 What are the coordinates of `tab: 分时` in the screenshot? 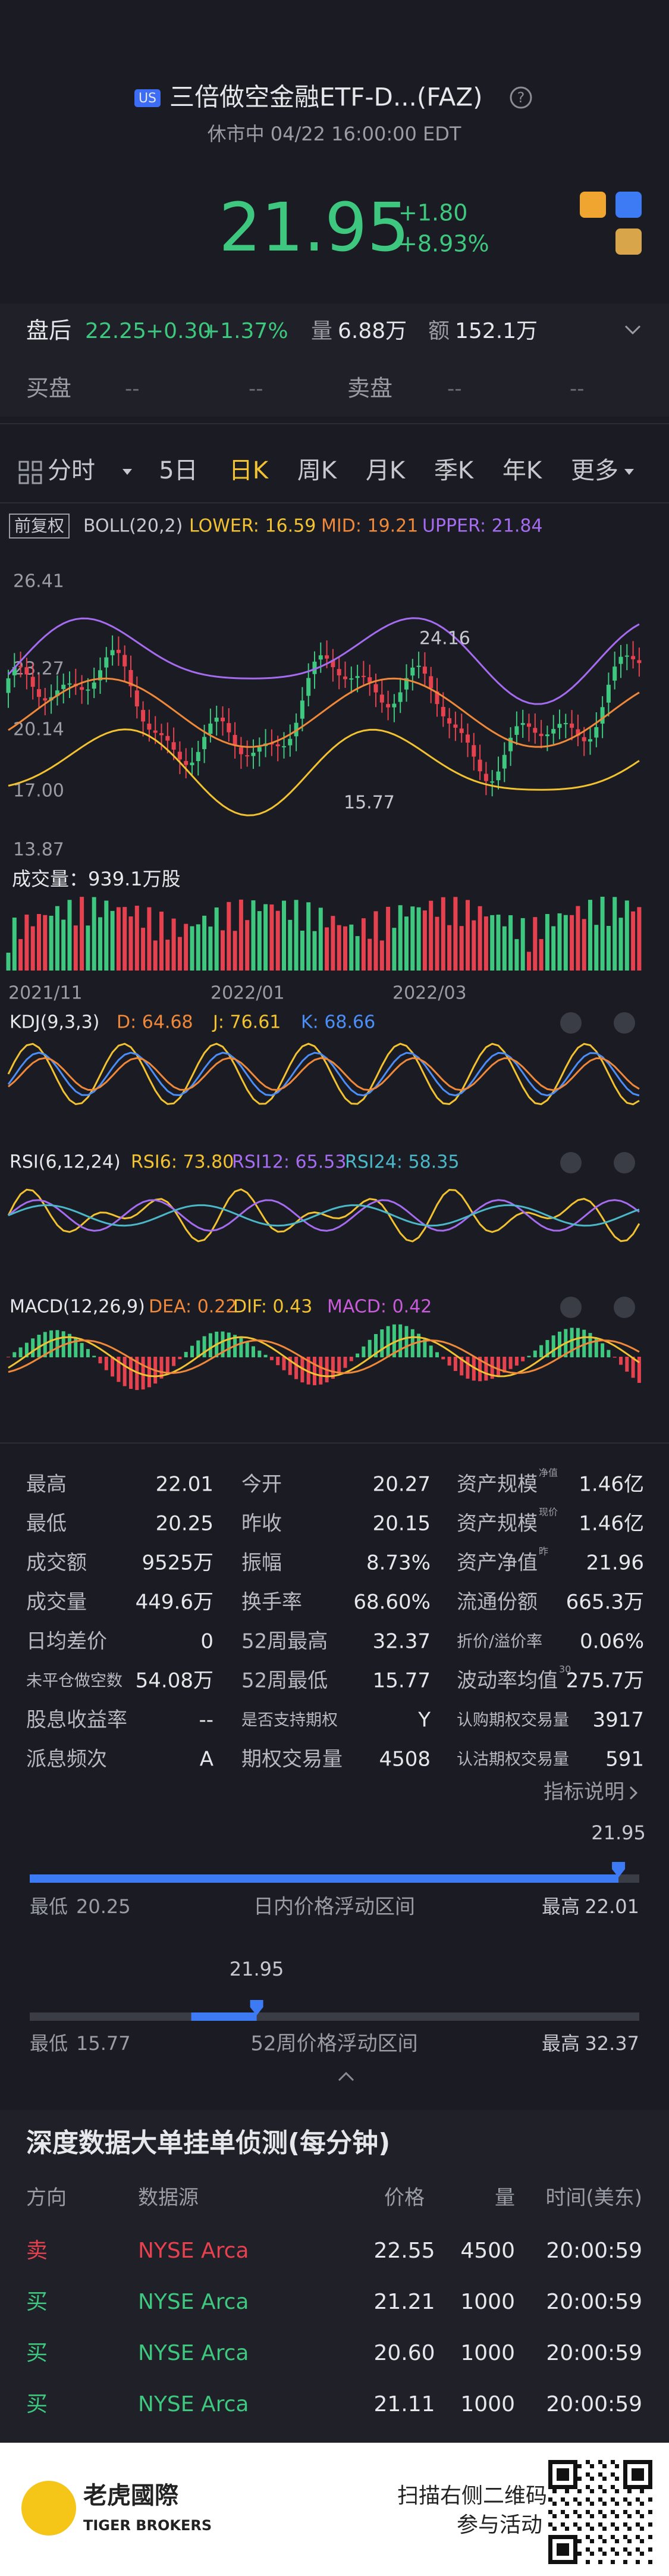 It's located at (71, 470).